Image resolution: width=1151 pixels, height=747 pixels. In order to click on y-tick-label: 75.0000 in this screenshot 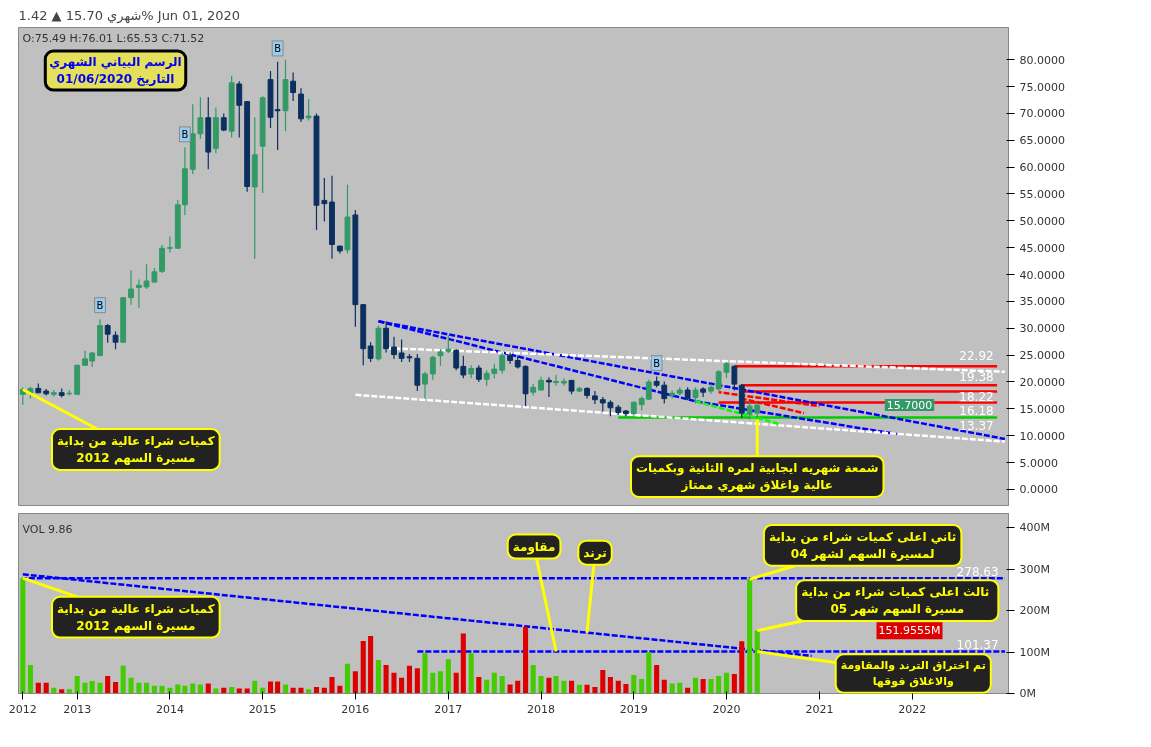, I will do `click(1042, 87)`.